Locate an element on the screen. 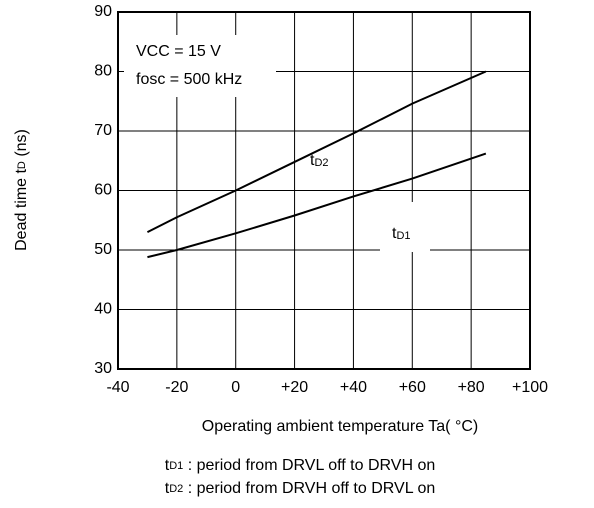 This screenshot has width=594, height=508. y-tick-label: 90 is located at coordinates (103, 11).